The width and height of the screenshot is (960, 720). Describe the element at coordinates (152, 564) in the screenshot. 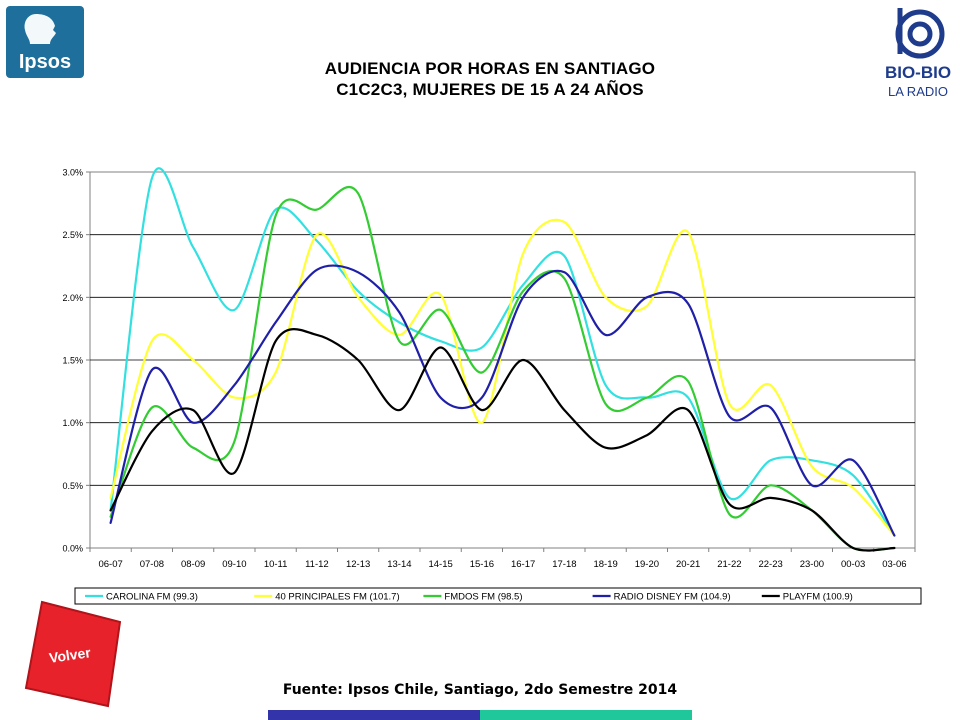

I see `x-tick-label: 07-08` at that location.